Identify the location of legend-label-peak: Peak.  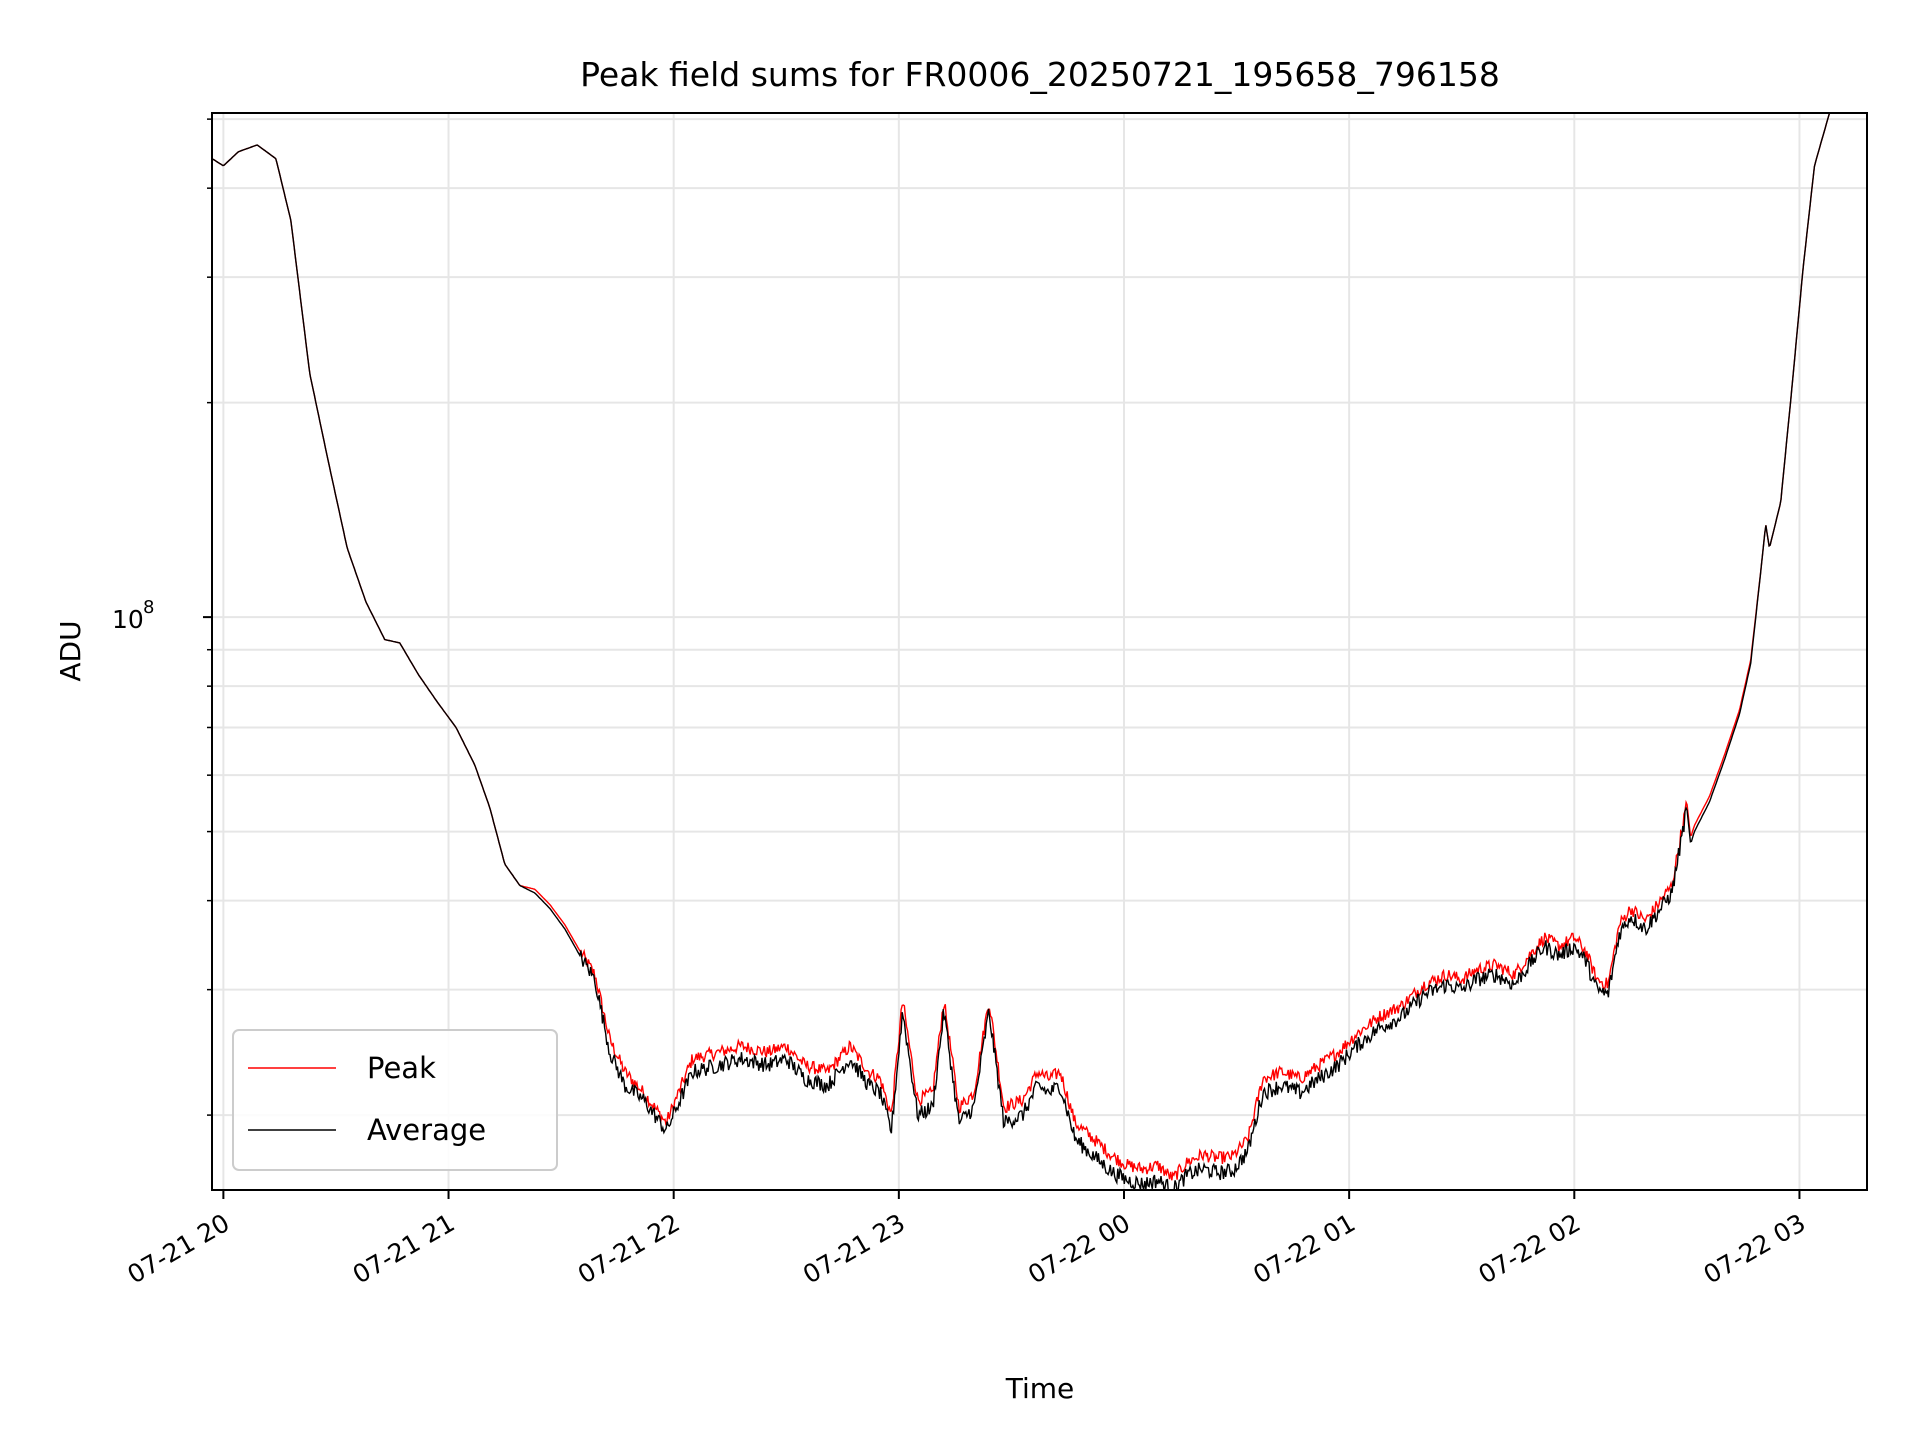
(401, 1068).